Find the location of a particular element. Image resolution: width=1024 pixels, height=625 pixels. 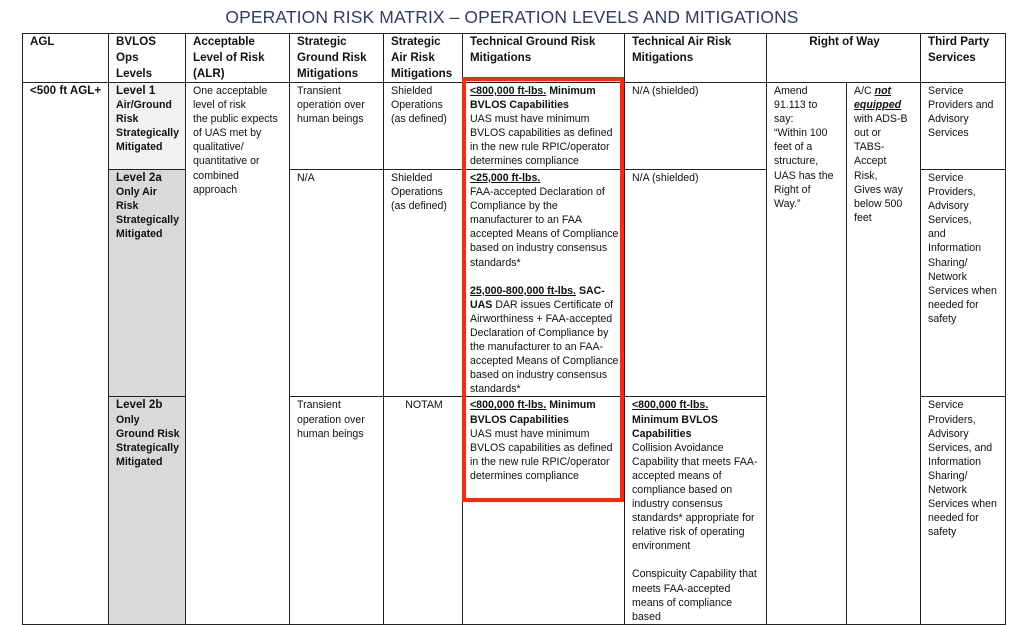

strategic-air-cell: NOTAM is located at coordinates (423, 510).